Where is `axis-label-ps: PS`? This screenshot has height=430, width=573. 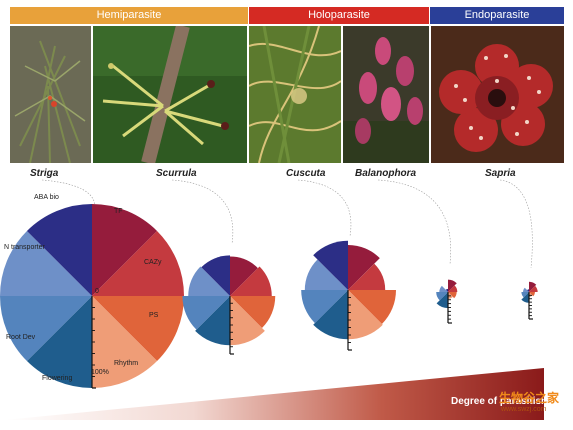 axis-label-ps: PS is located at coordinates (154, 315).